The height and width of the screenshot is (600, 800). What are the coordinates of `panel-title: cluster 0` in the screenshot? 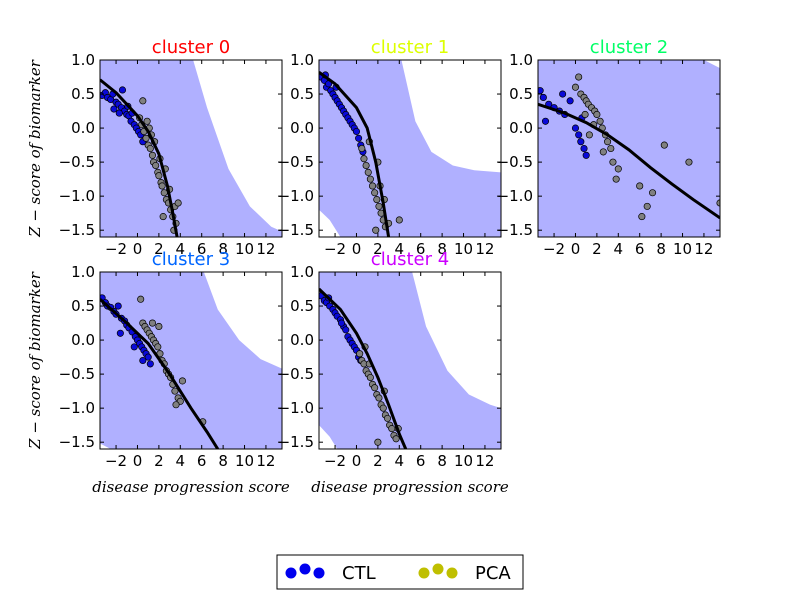 It's located at (191, 47).